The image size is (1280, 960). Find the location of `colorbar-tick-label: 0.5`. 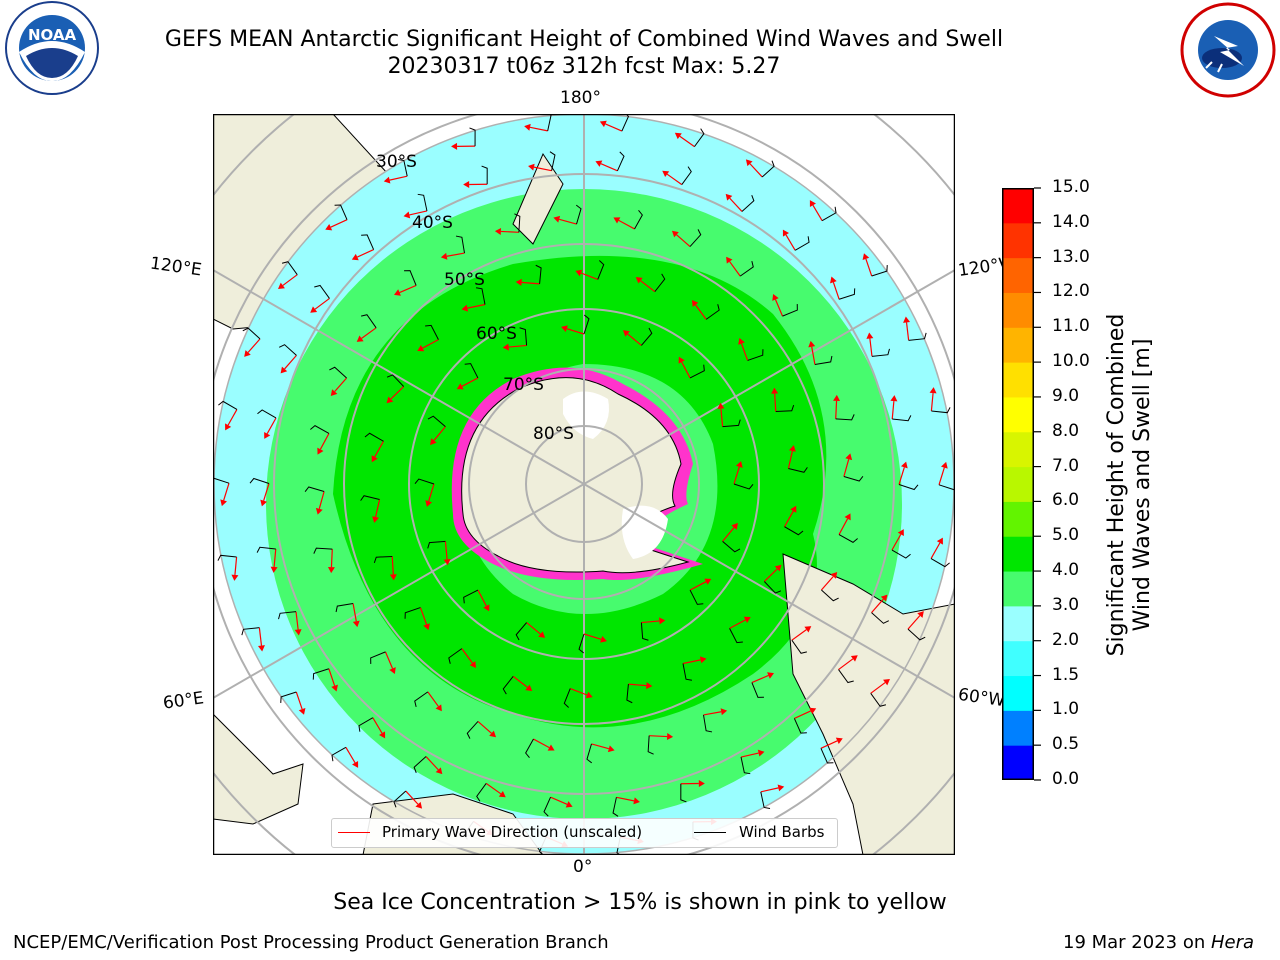

colorbar-tick-label: 0.5 is located at coordinates (1066, 744).